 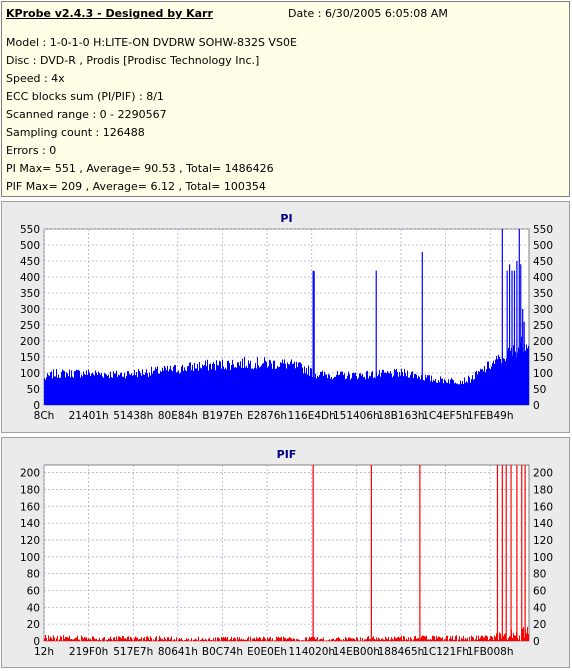 I want to click on pi-ytick-left: 100, so click(x=30, y=374).